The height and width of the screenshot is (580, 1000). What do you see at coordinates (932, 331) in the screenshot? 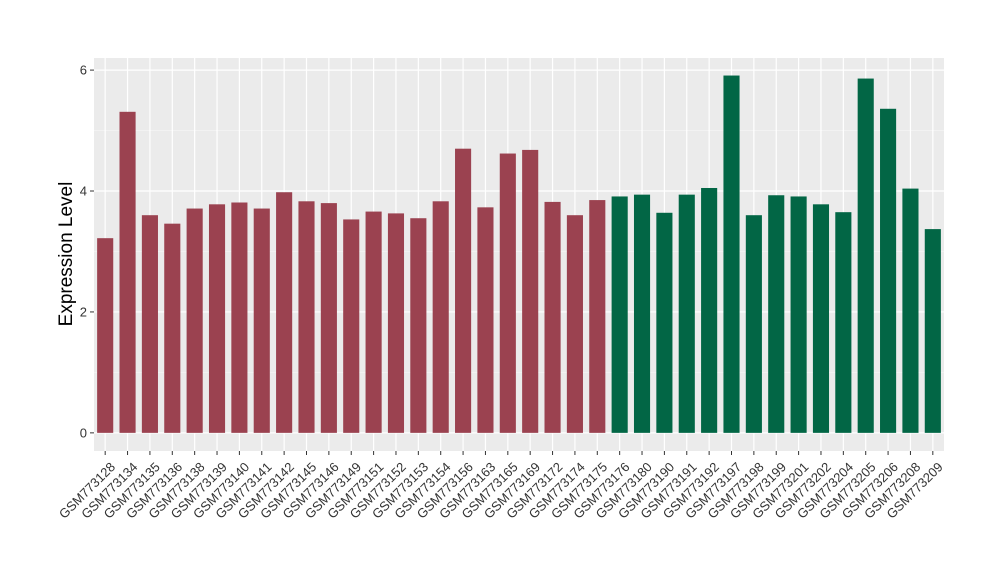
I see `bar-GSM773209` at bounding box center [932, 331].